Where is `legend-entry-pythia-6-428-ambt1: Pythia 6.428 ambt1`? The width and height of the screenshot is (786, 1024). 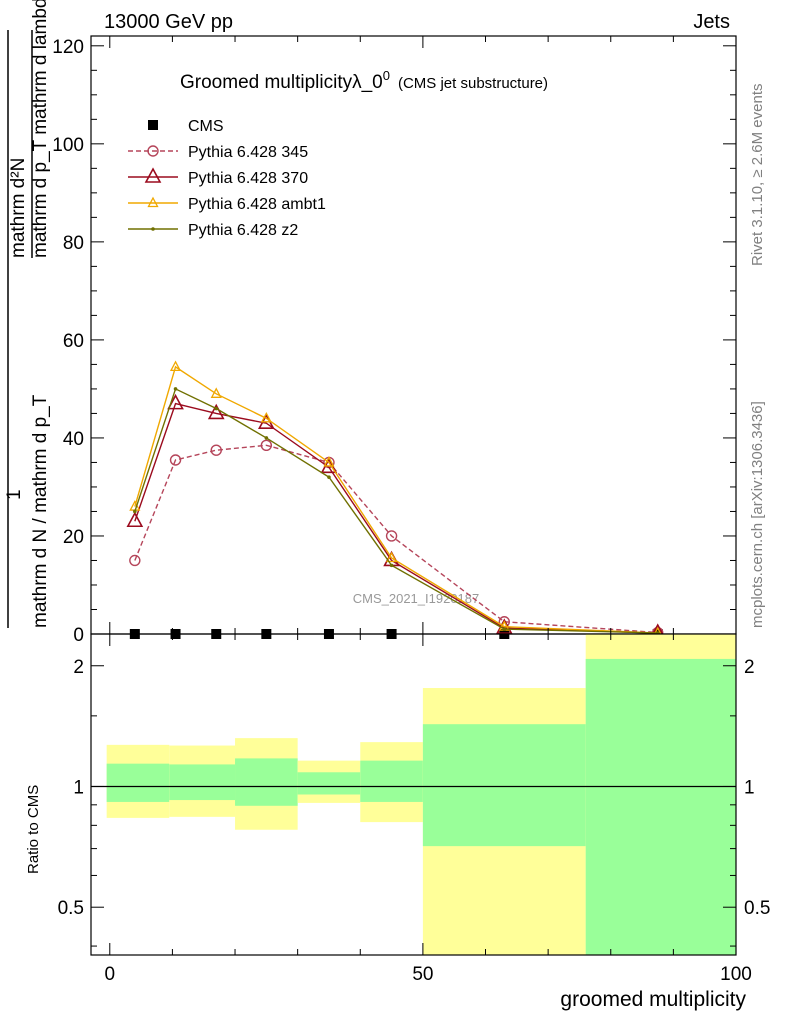 legend-entry-pythia-6-428-ambt1: Pythia 6.428 ambt1 is located at coordinates (227, 204).